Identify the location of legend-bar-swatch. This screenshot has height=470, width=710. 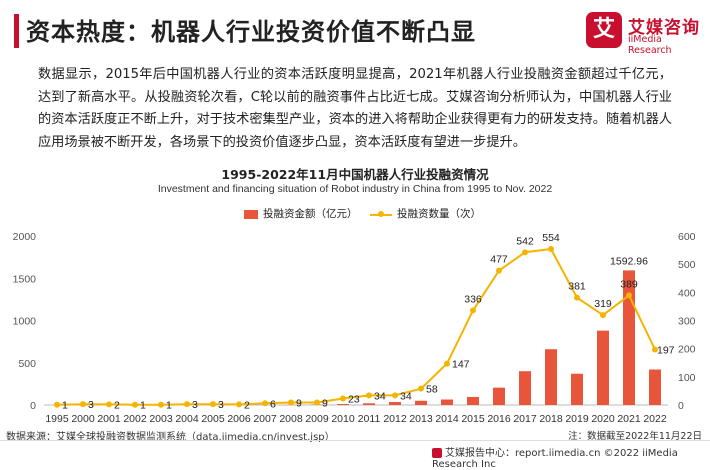
(251, 214).